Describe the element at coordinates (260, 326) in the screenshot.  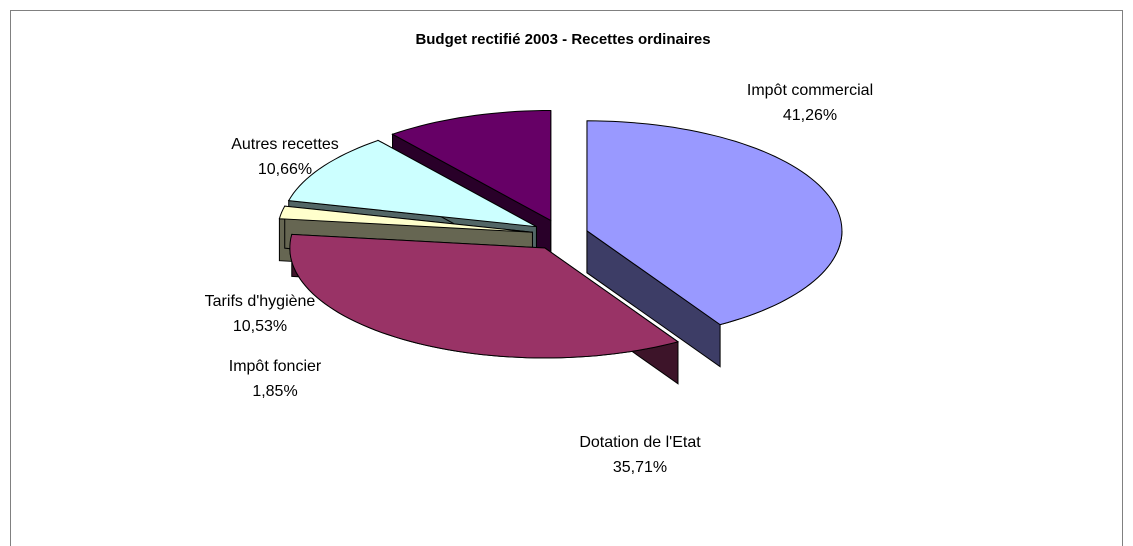
I see `slice-value-label: 10,53%` at that location.